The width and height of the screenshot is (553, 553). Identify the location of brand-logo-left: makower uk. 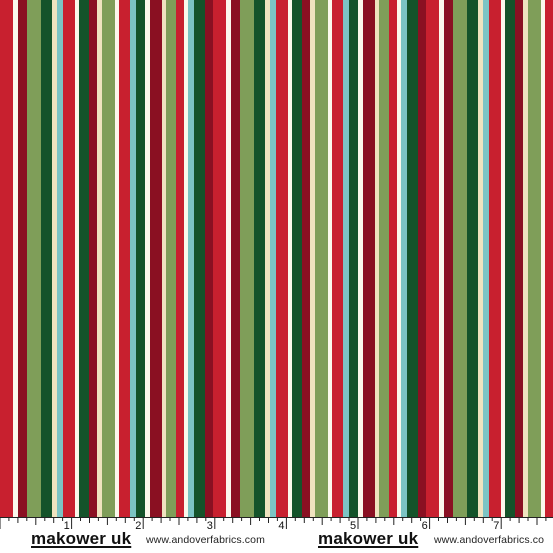
(81, 538).